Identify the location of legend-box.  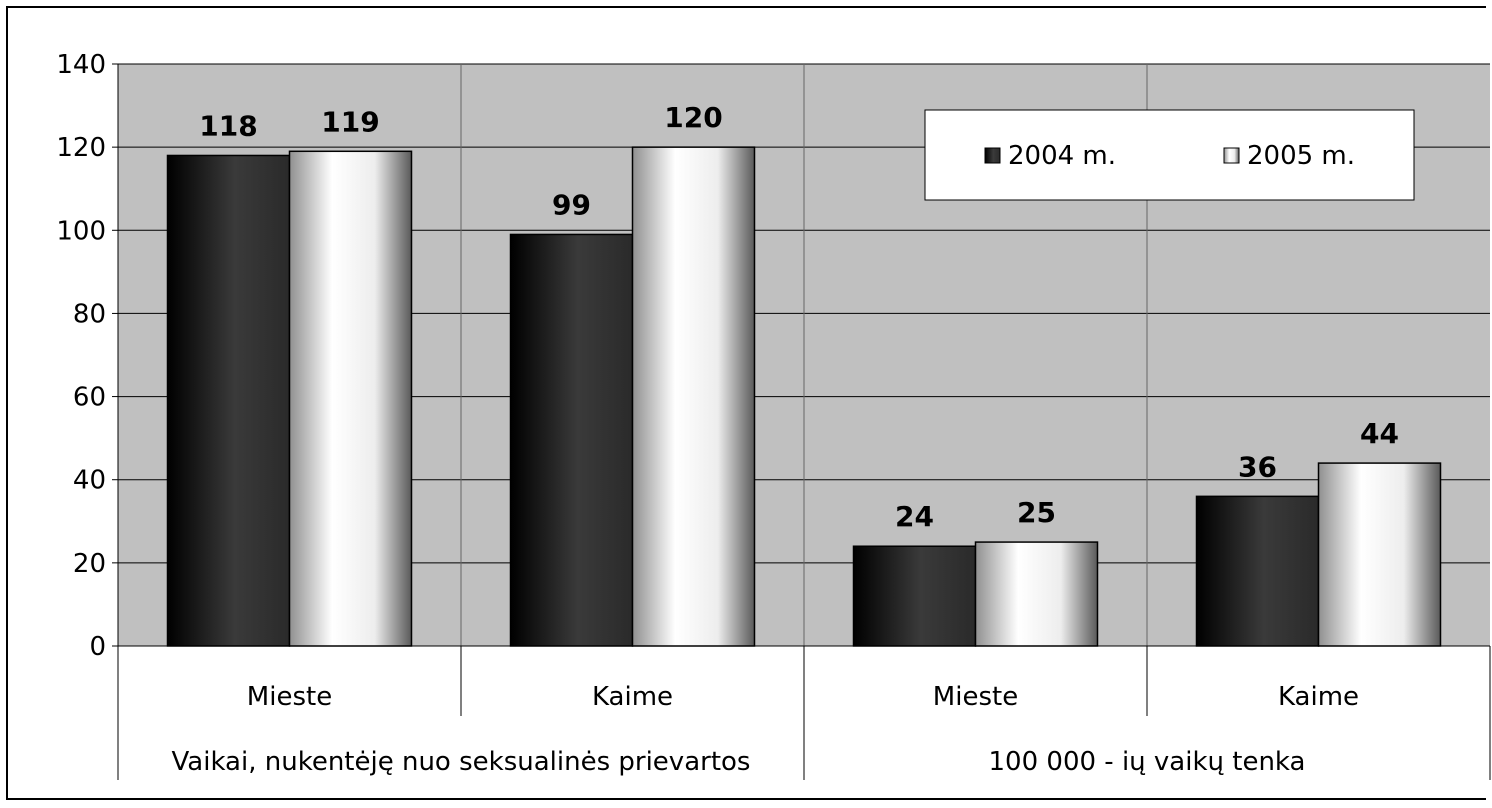
(1169, 155).